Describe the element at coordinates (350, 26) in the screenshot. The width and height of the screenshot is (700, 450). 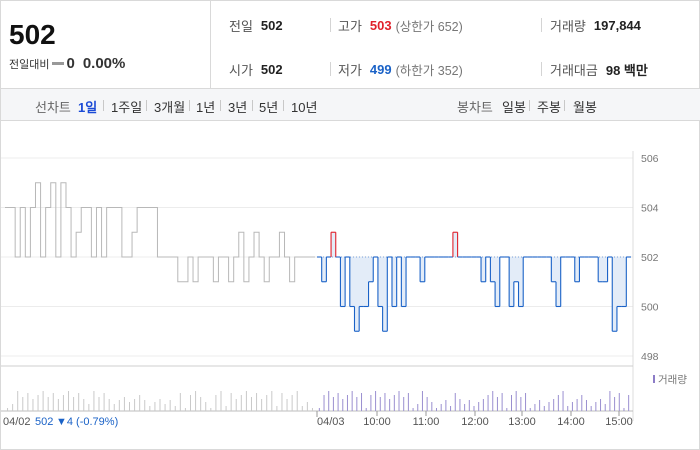
I see `high-label: 고가` at that location.